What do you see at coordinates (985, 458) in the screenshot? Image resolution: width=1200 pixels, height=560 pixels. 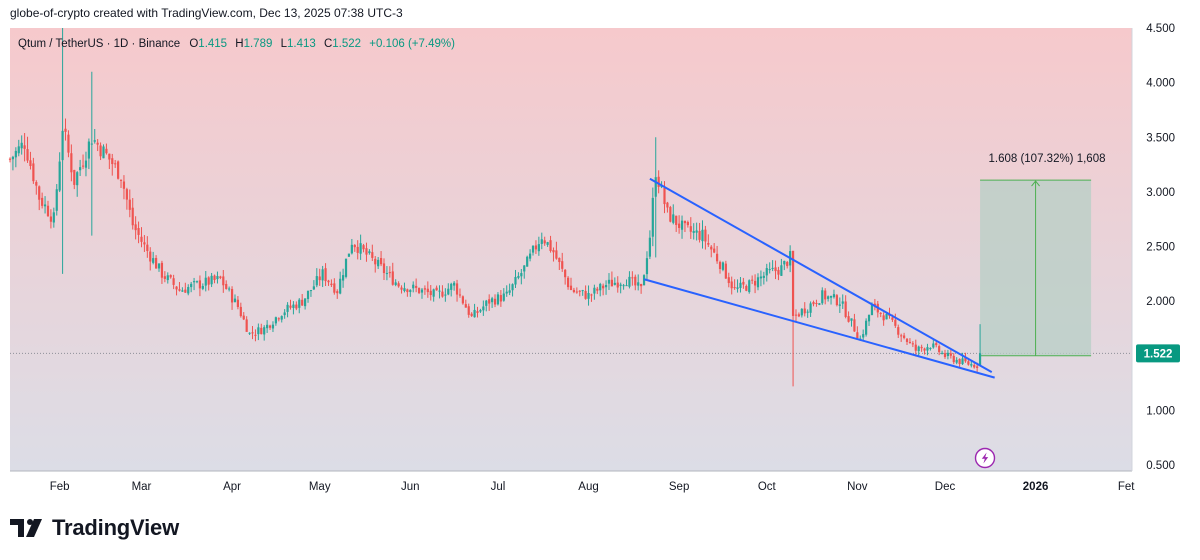 I see `lightning-bolt-icon` at bounding box center [985, 458].